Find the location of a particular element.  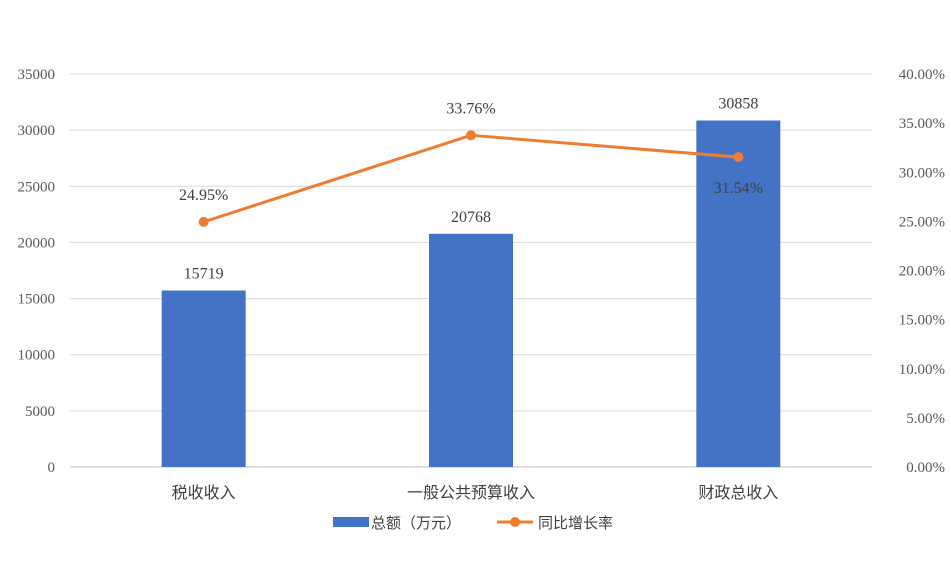

right-tick-label: 5.00% is located at coordinates (925, 419).